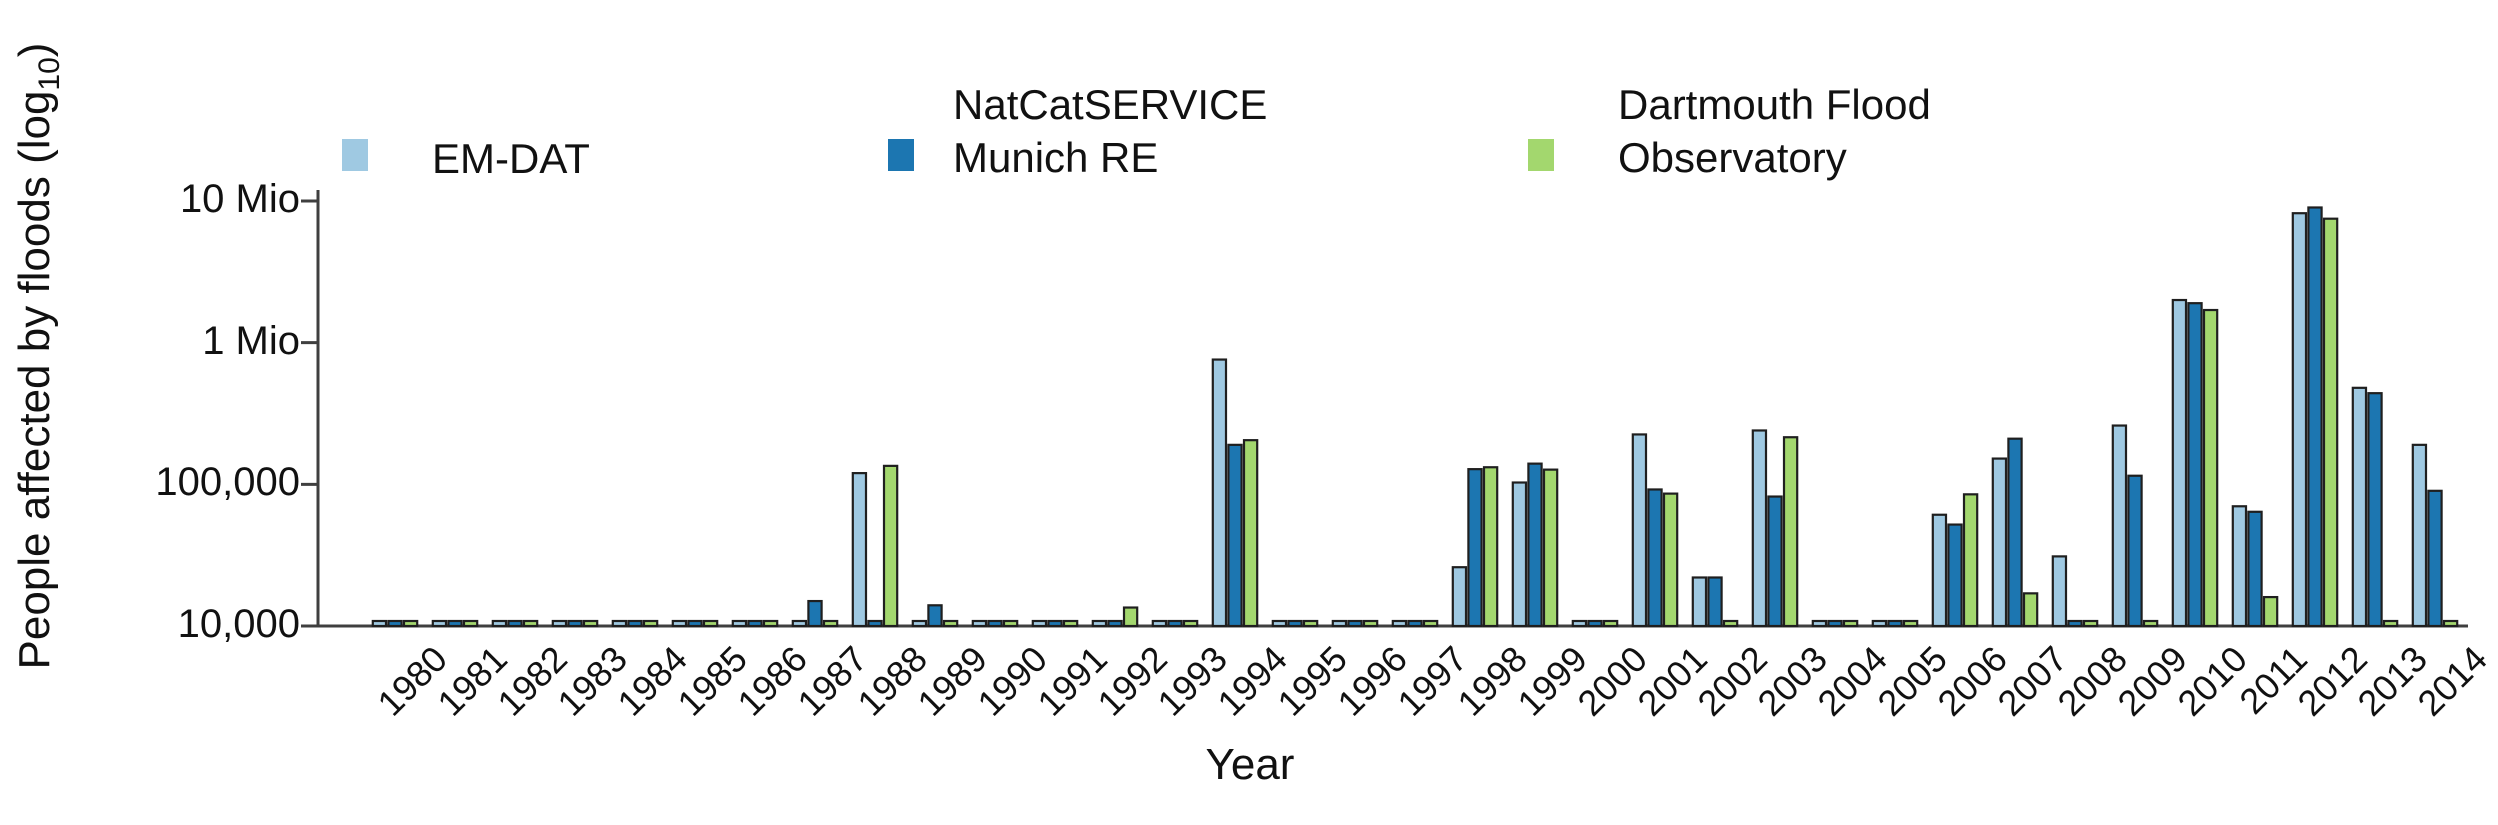  Describe the element at coordinates (739, 623) in the screenshot. I see `baseline-dash-1986-em-dat` at that location.